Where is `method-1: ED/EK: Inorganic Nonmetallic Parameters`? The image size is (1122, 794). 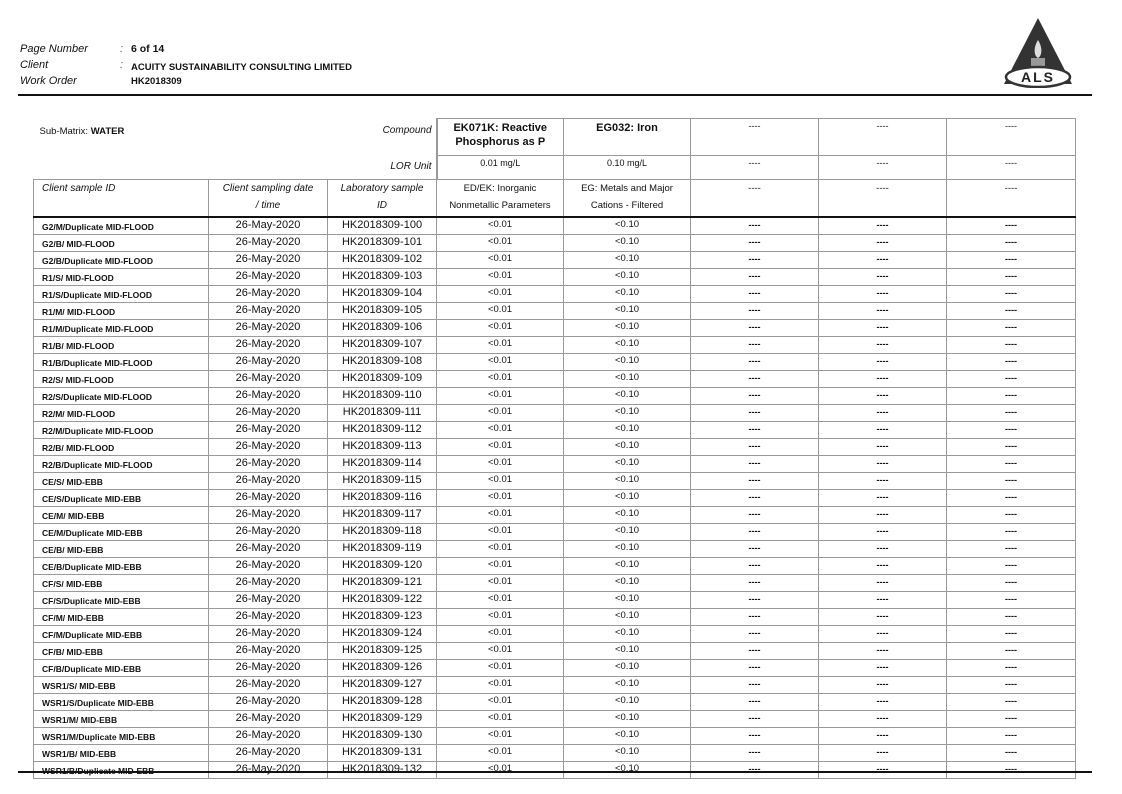
method-1: ED/EK: Inorganic Nonmetallic Parameters is located at coordinates (500, 198).